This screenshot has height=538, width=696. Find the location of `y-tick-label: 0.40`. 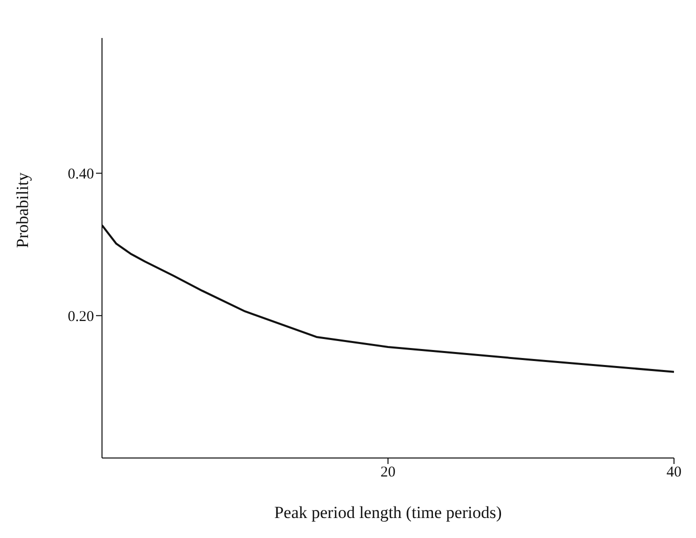

y-tick-label: 0.40 is located at coordinates (81, 174).